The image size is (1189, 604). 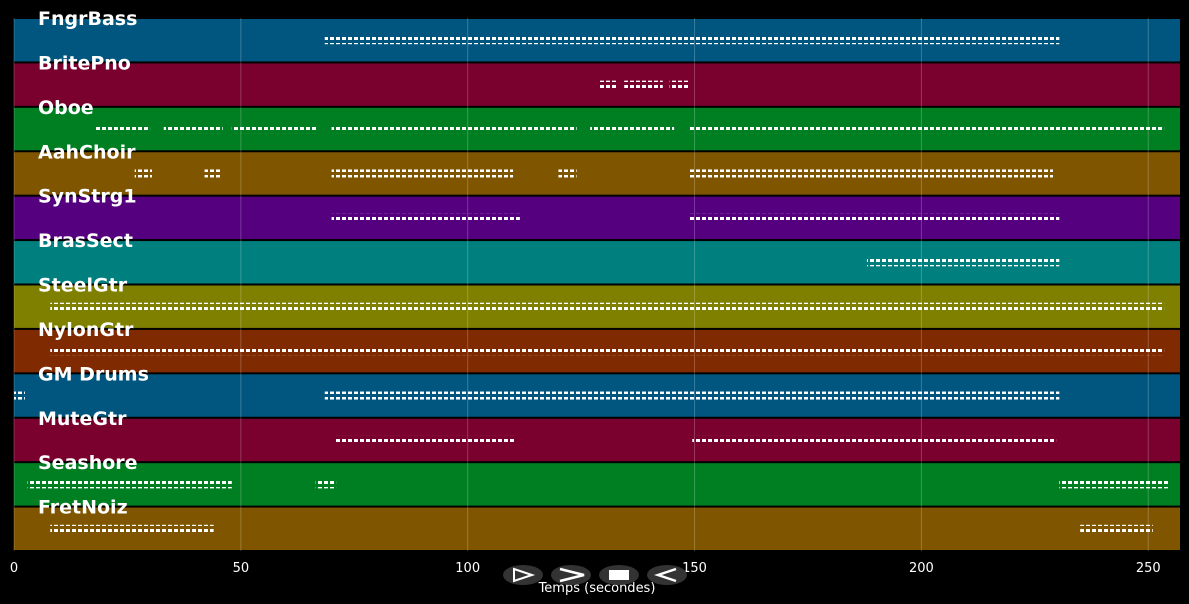 I want to click on x-tick-label: 200, so click(x=921, y=568).